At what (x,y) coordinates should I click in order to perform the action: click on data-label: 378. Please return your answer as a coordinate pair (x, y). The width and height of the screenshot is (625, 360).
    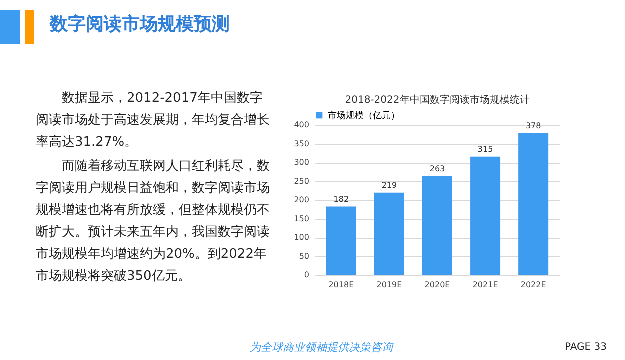
    Looking at the image, I should click on (534, 125).